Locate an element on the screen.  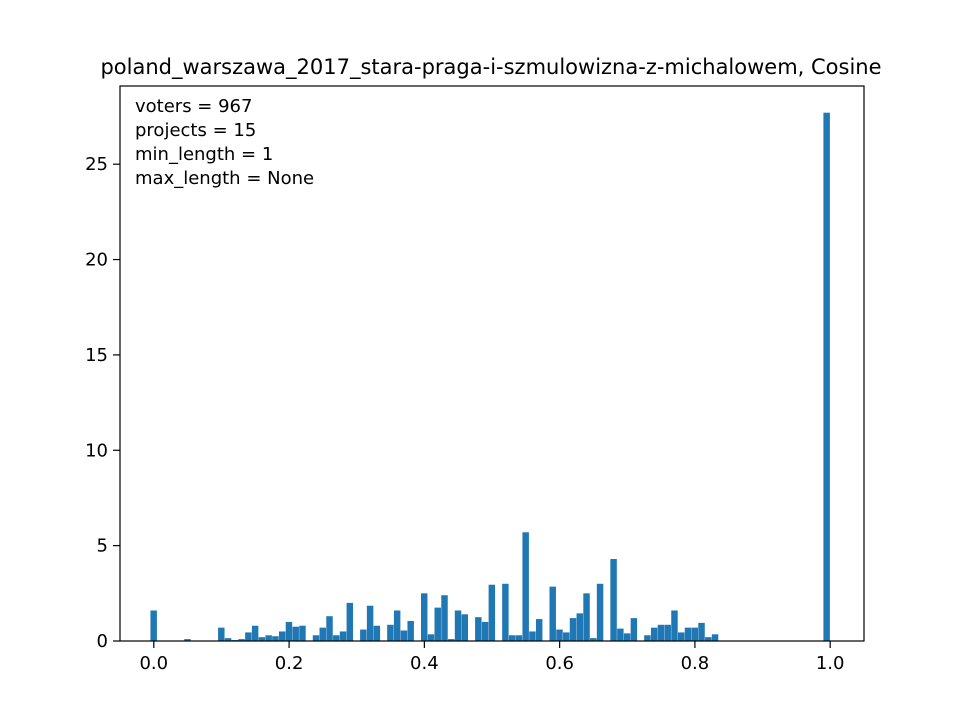
annotation-max-length: max_length = None is located at coordinates (224, 178).